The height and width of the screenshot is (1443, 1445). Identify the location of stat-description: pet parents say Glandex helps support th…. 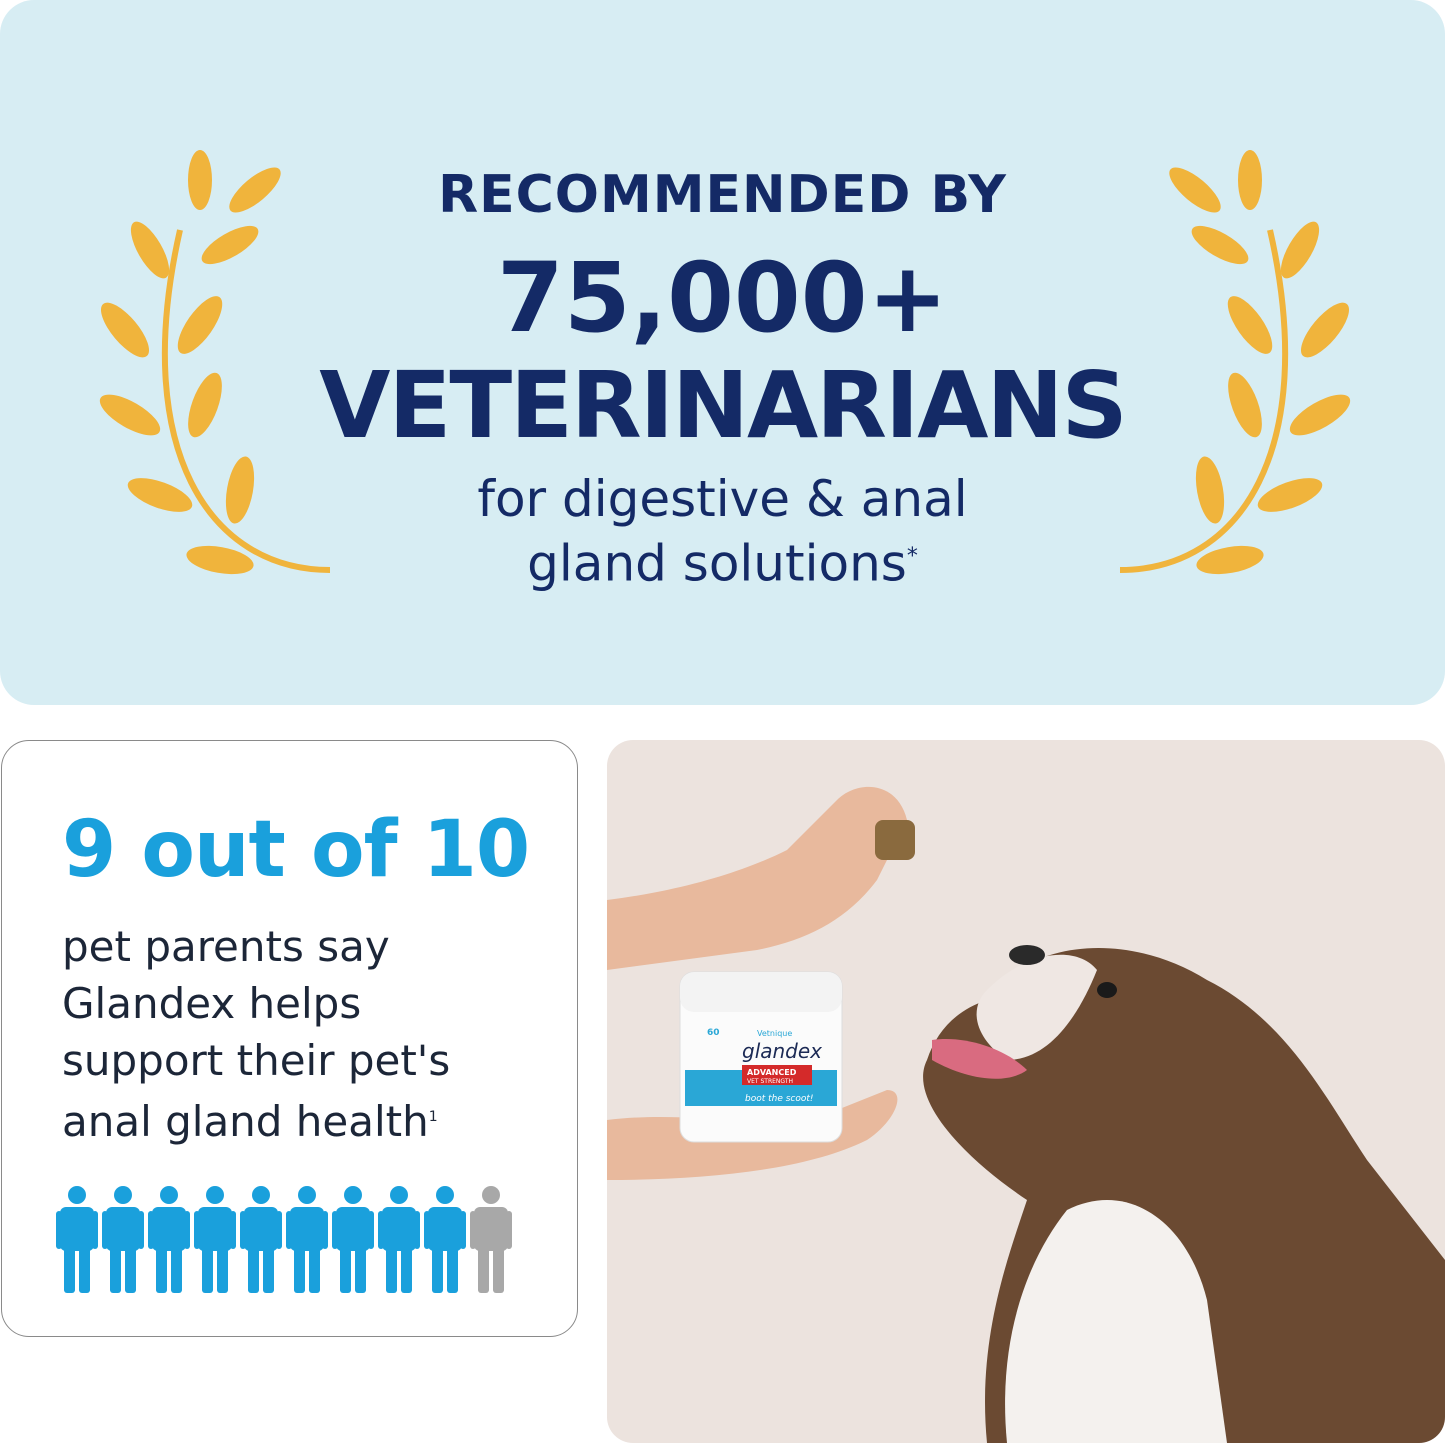
(256, 1034).